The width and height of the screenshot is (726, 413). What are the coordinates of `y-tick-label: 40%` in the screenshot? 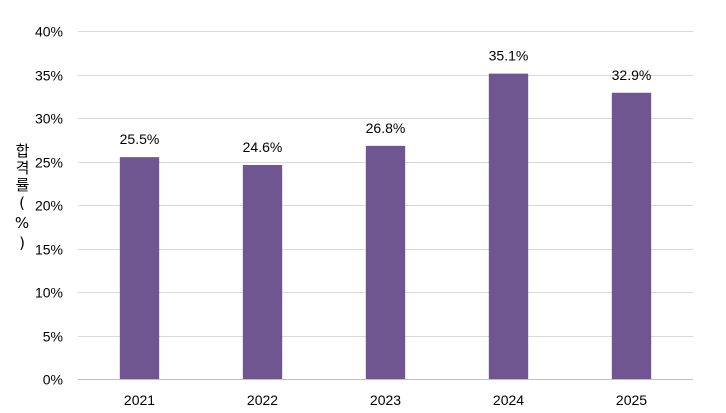 It's located at (49, 32).